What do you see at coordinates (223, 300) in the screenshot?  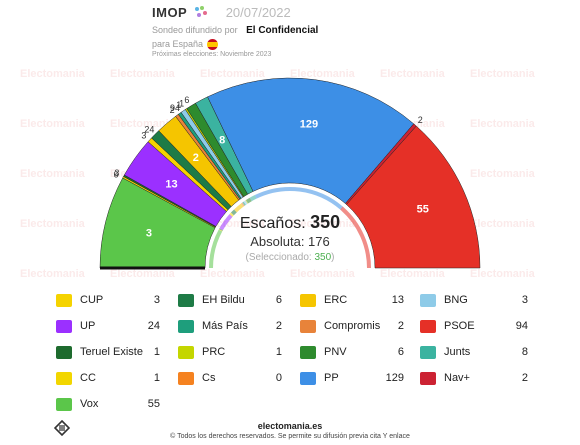 I see `legend-party-name: EH Bildu` at bounding box center [223, 300].